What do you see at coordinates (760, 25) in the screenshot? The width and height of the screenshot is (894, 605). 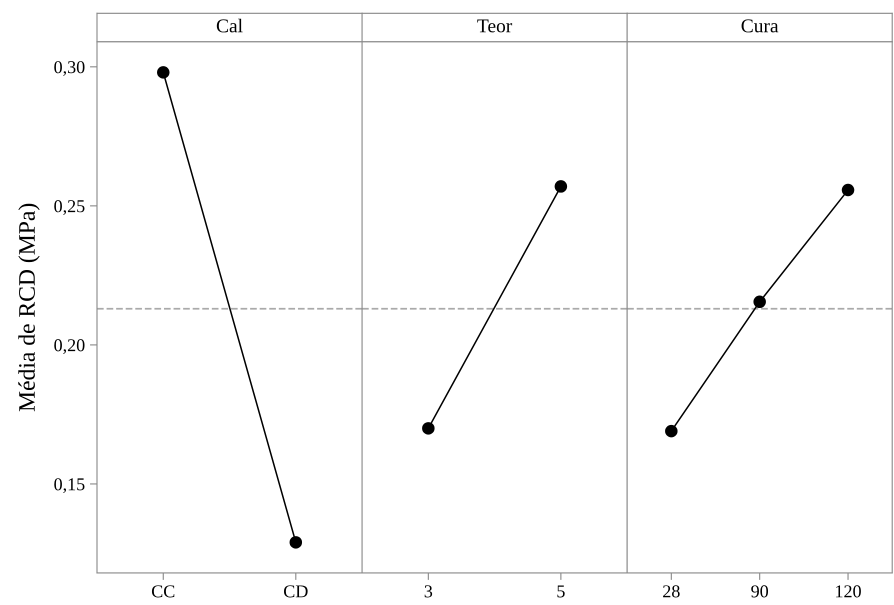 I see `chart-title: Cura` at bounding box center [760, 25].